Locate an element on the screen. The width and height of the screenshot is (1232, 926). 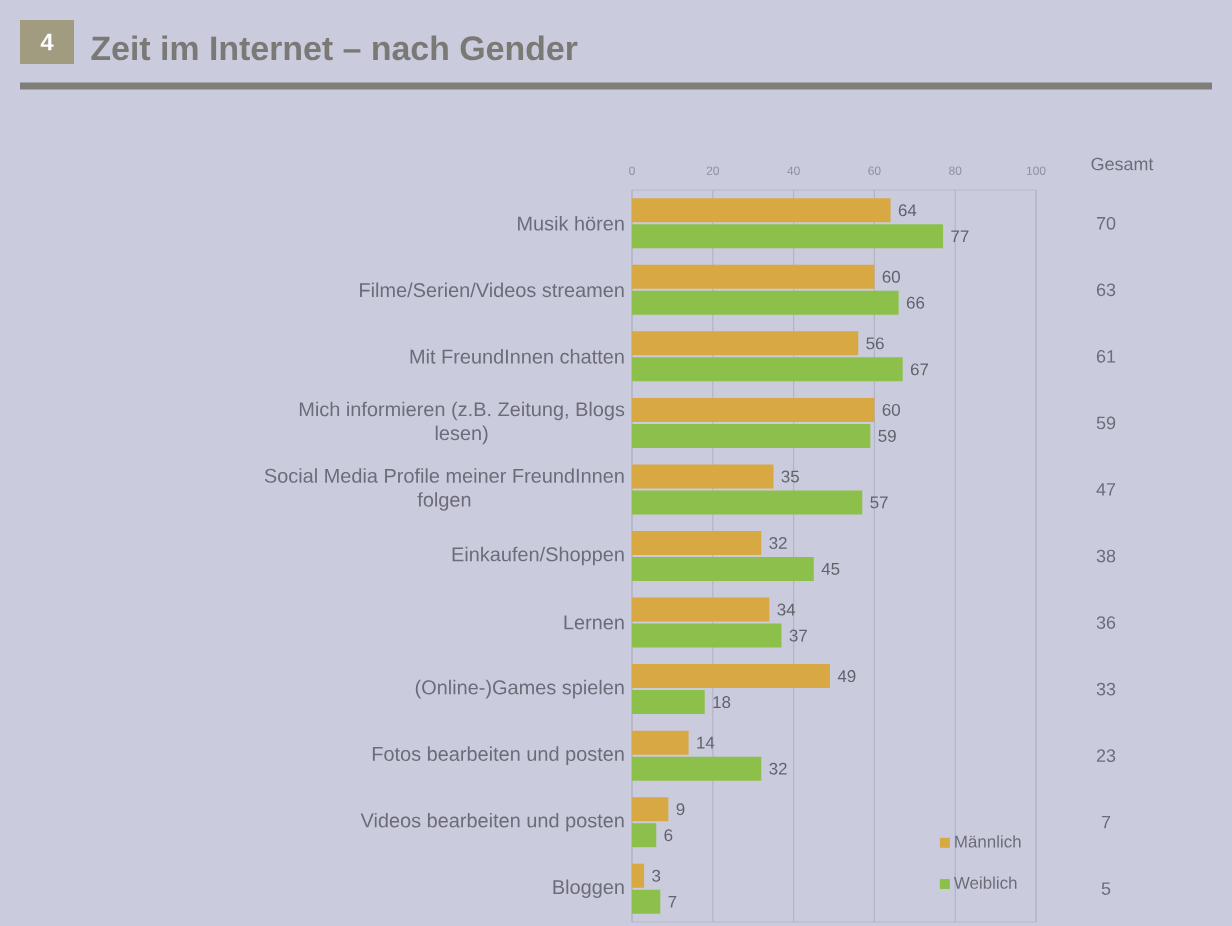
y-tick-label: Einkaufen/Shoppen is located at coordinates (538, 556).